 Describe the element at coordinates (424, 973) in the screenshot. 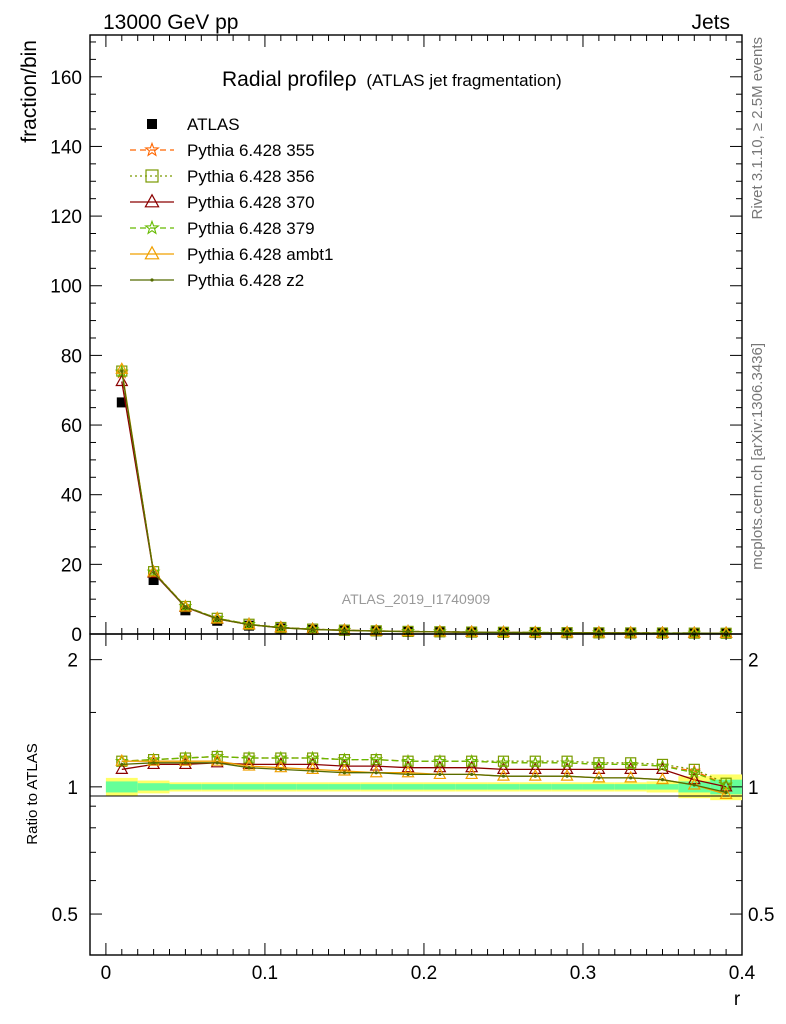

I see `x-tick-label: 0.2` at that location.